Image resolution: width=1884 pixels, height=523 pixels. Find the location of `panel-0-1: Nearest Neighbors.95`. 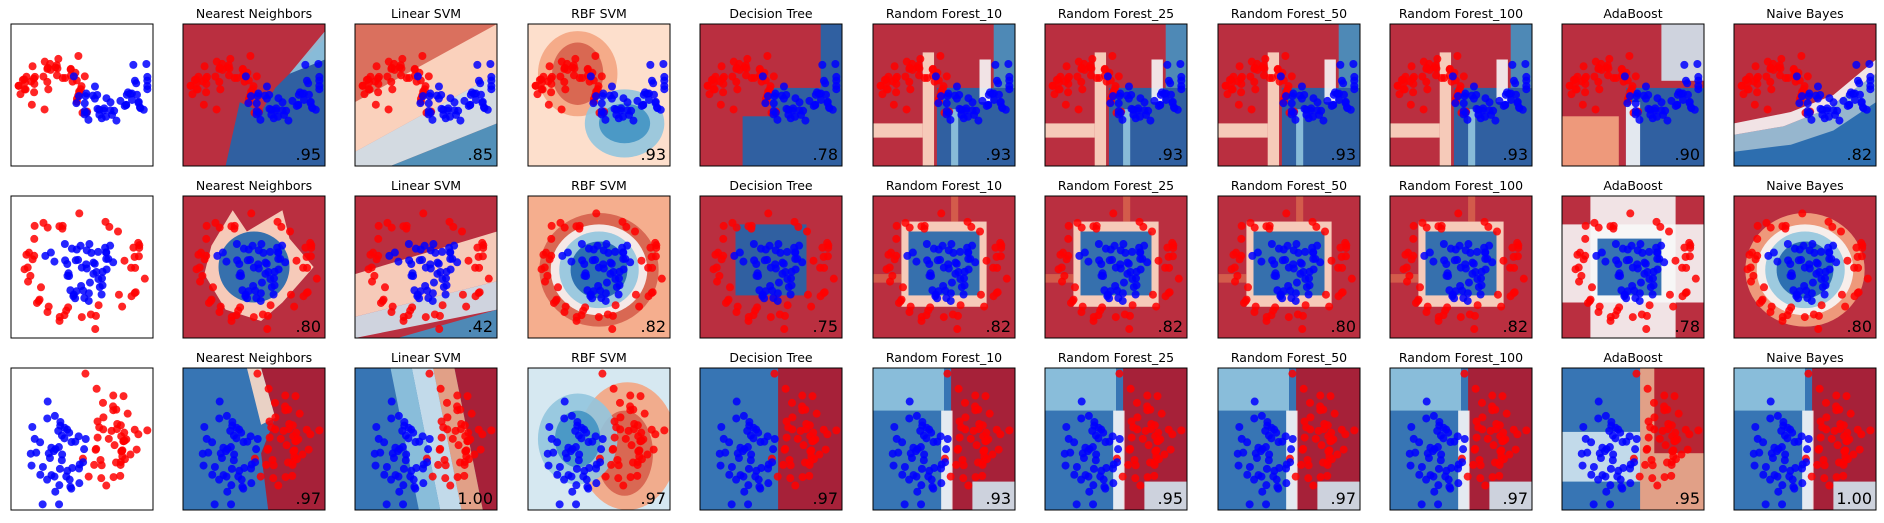

panel-0-1: Nearest Neighbors.95 is located at coordinates (254, 86).